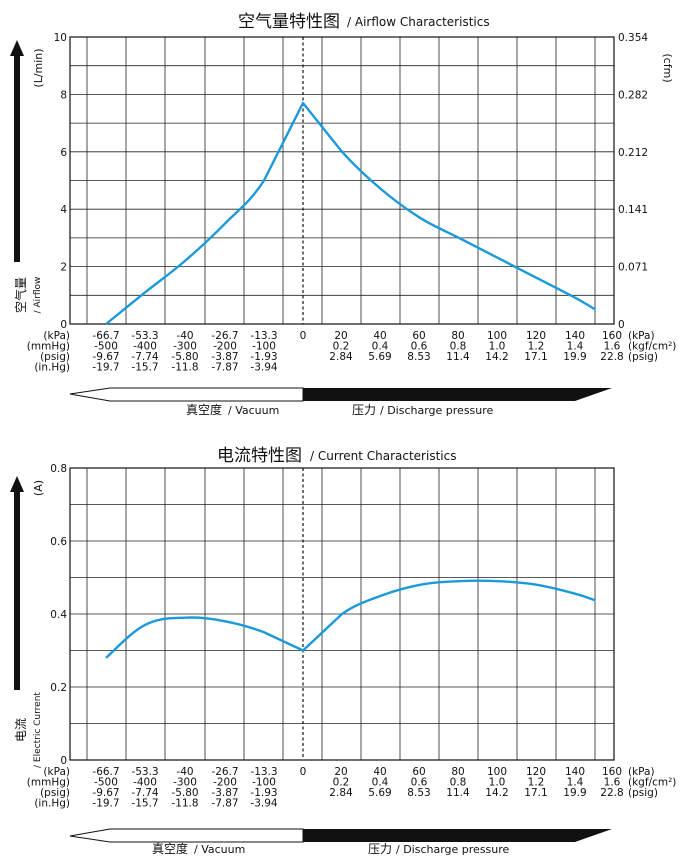 This screenshot has height=859, width=680. What do you see at coordinates (633, 153) in the screenshot?
I see `y-tick-label-right: 0.212` at bounding box center [633, 153].